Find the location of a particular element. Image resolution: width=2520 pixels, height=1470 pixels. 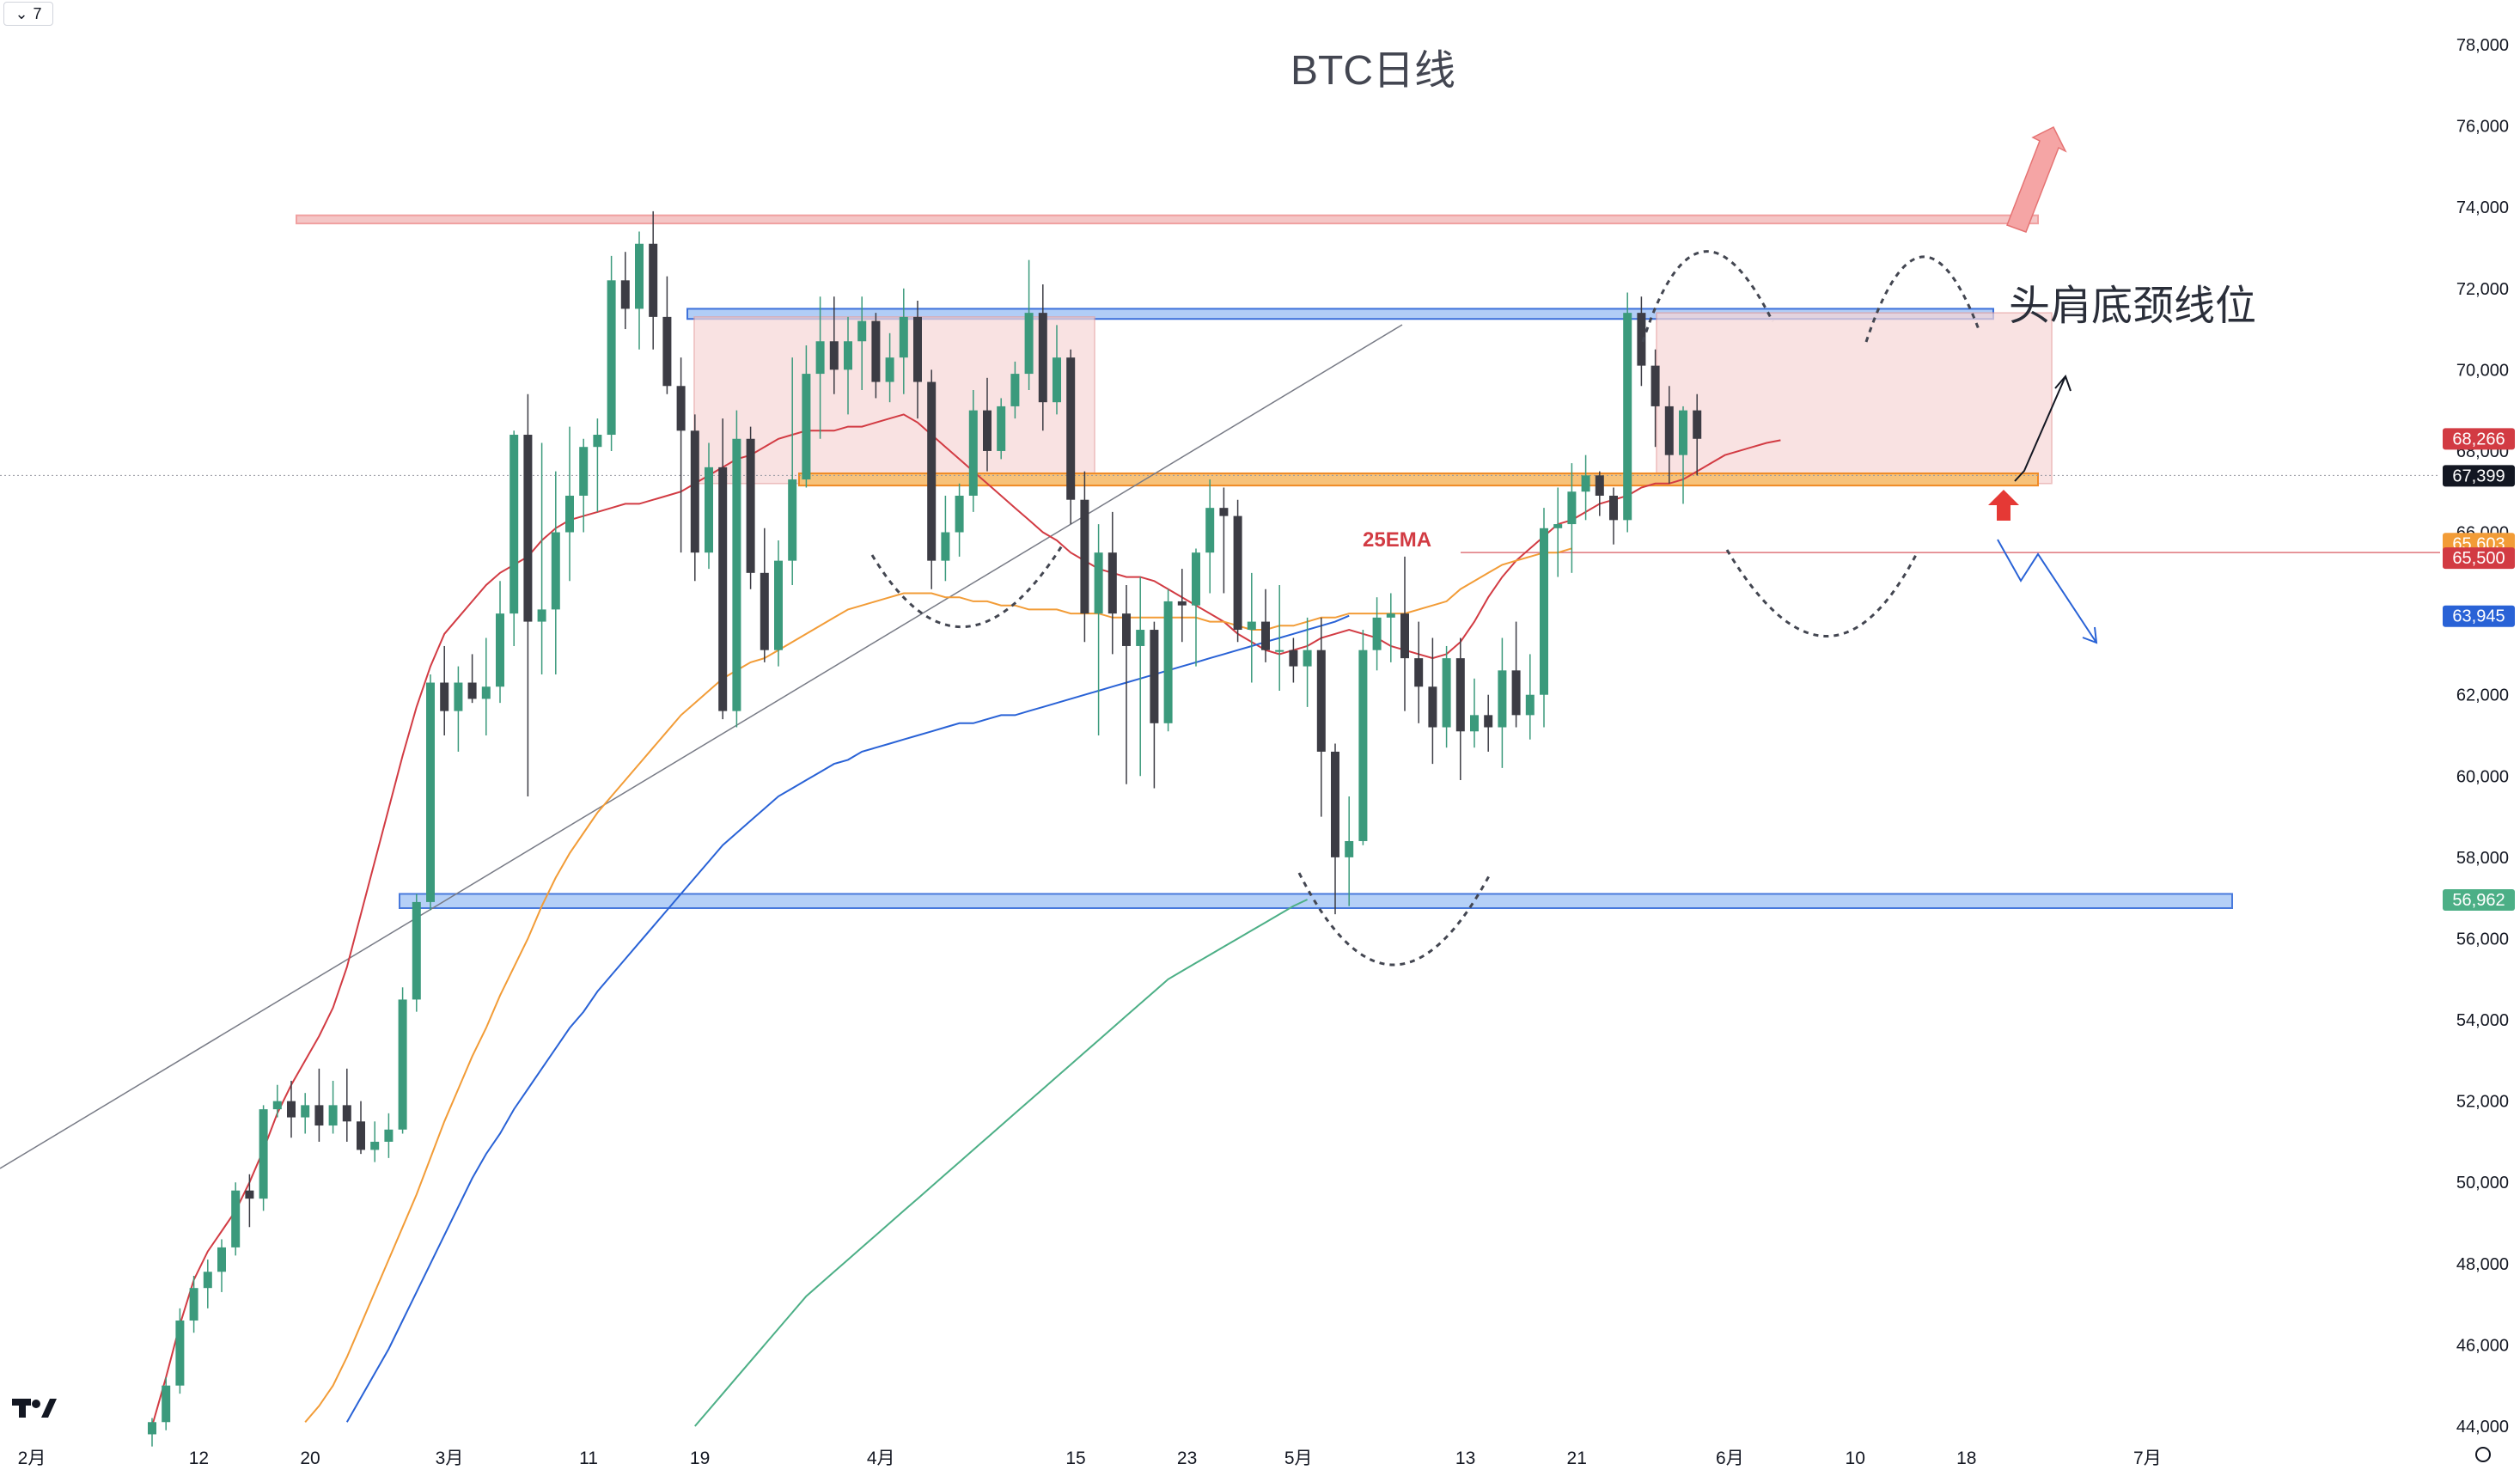

price-badge-label: 67,399 is located at coordinates (2478, 476).